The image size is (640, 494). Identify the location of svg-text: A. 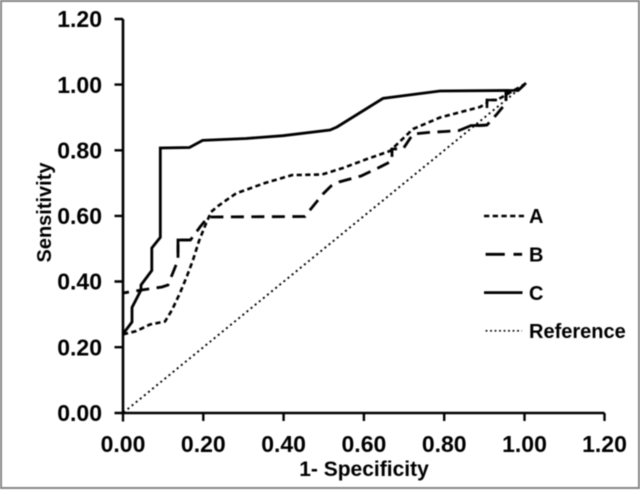
(536, 217).